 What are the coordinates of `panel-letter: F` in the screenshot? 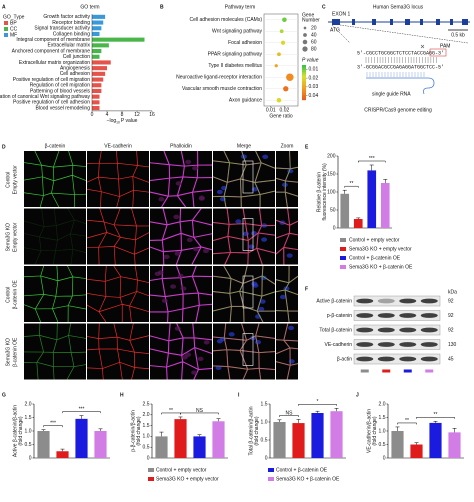 It's located at (306, 289).